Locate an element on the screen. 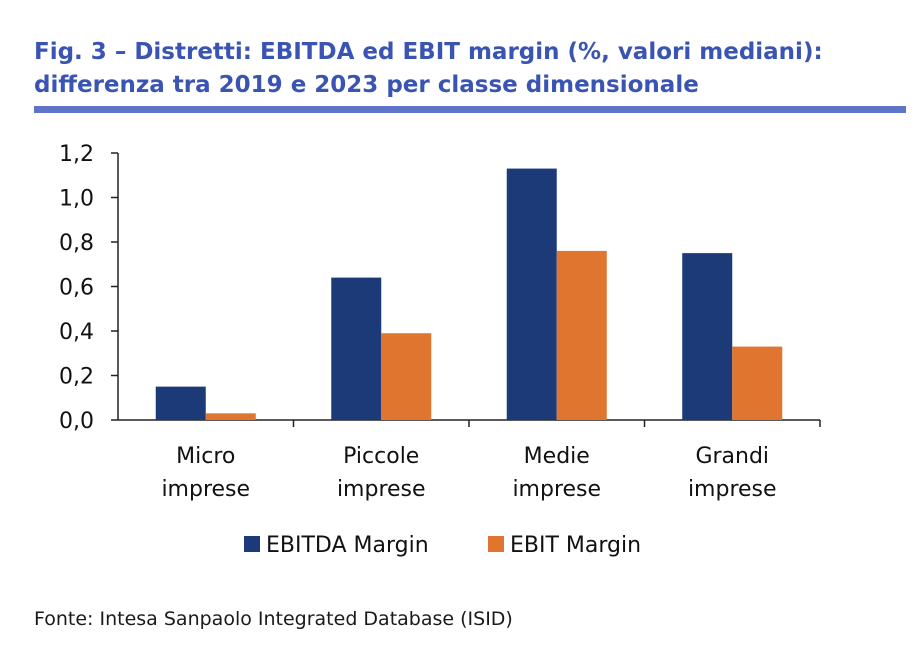  x-category-label: Grandi is located at coordinates (732, 456).